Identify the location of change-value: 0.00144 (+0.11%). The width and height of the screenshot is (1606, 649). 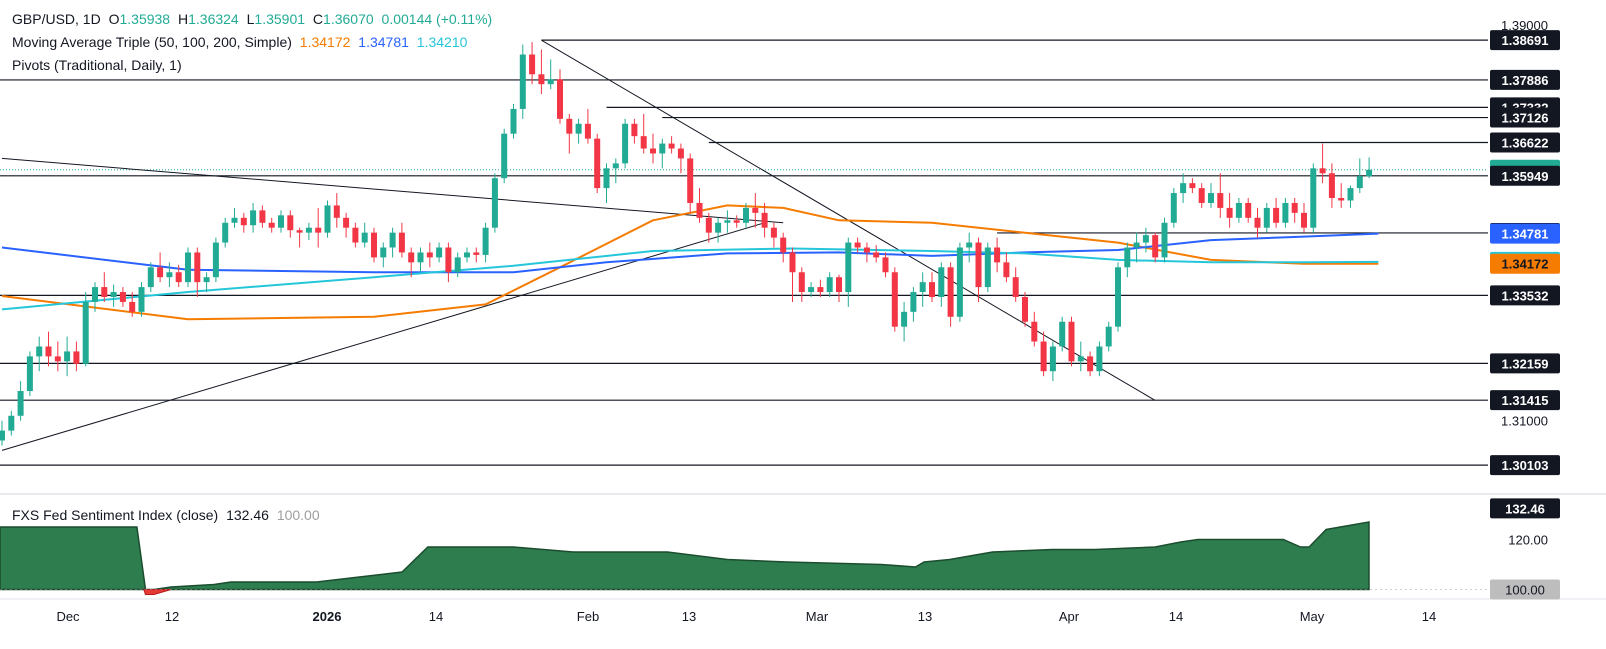
(437, 19).